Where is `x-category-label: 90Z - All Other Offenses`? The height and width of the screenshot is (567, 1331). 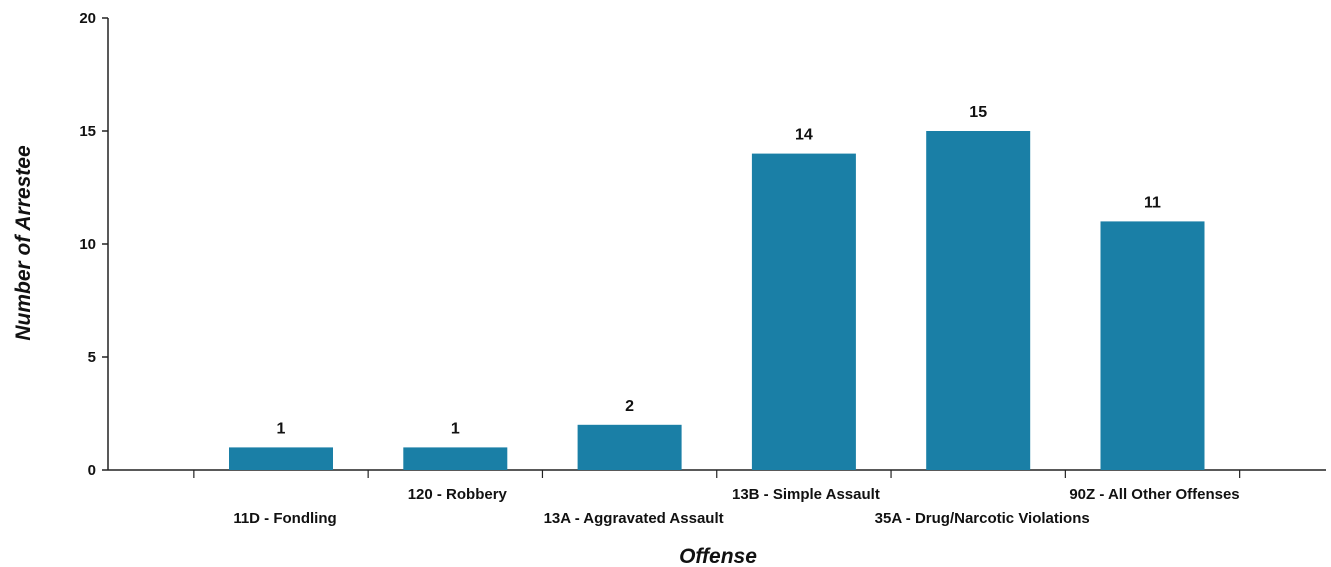
x-category-label: 90Z - All Other Offenses is located at coordinates (1154, 494).